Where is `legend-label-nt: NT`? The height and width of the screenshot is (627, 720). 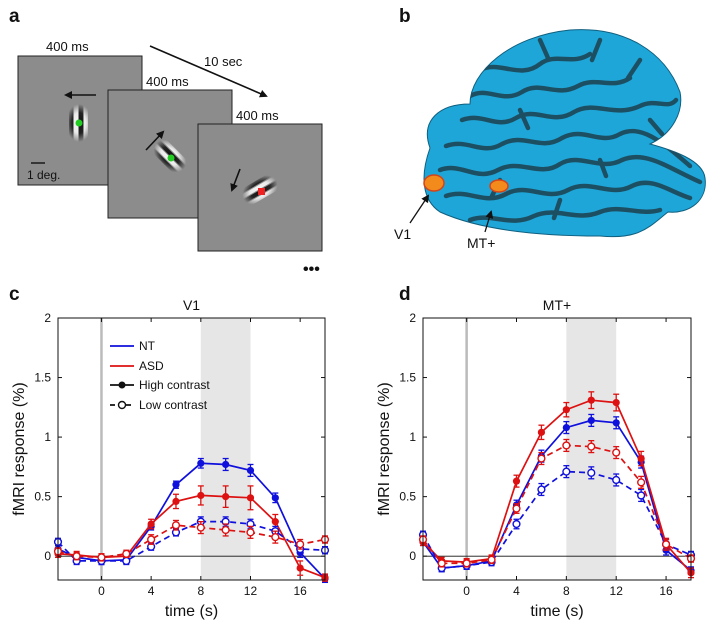
legend-label-nt: NT is located at coordinates (147, 346).